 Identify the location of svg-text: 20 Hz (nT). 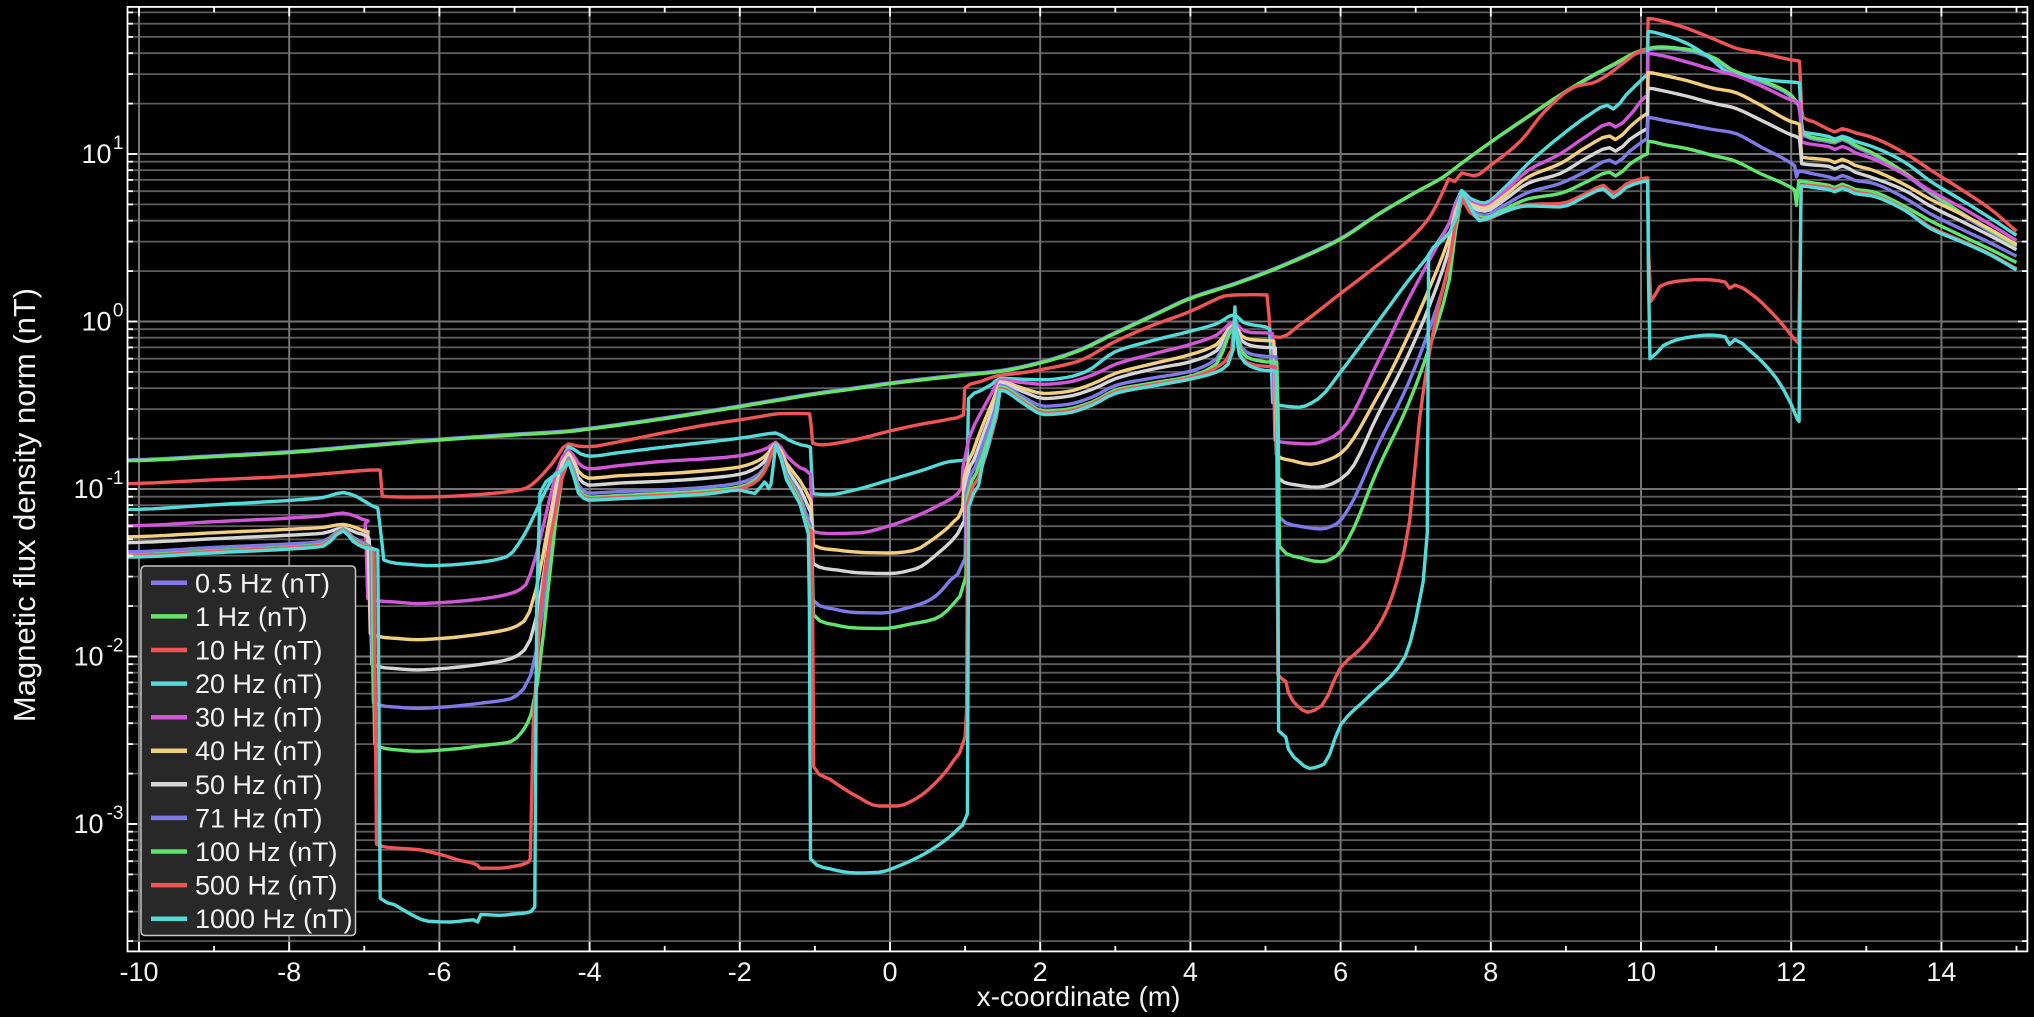
(259, 684).